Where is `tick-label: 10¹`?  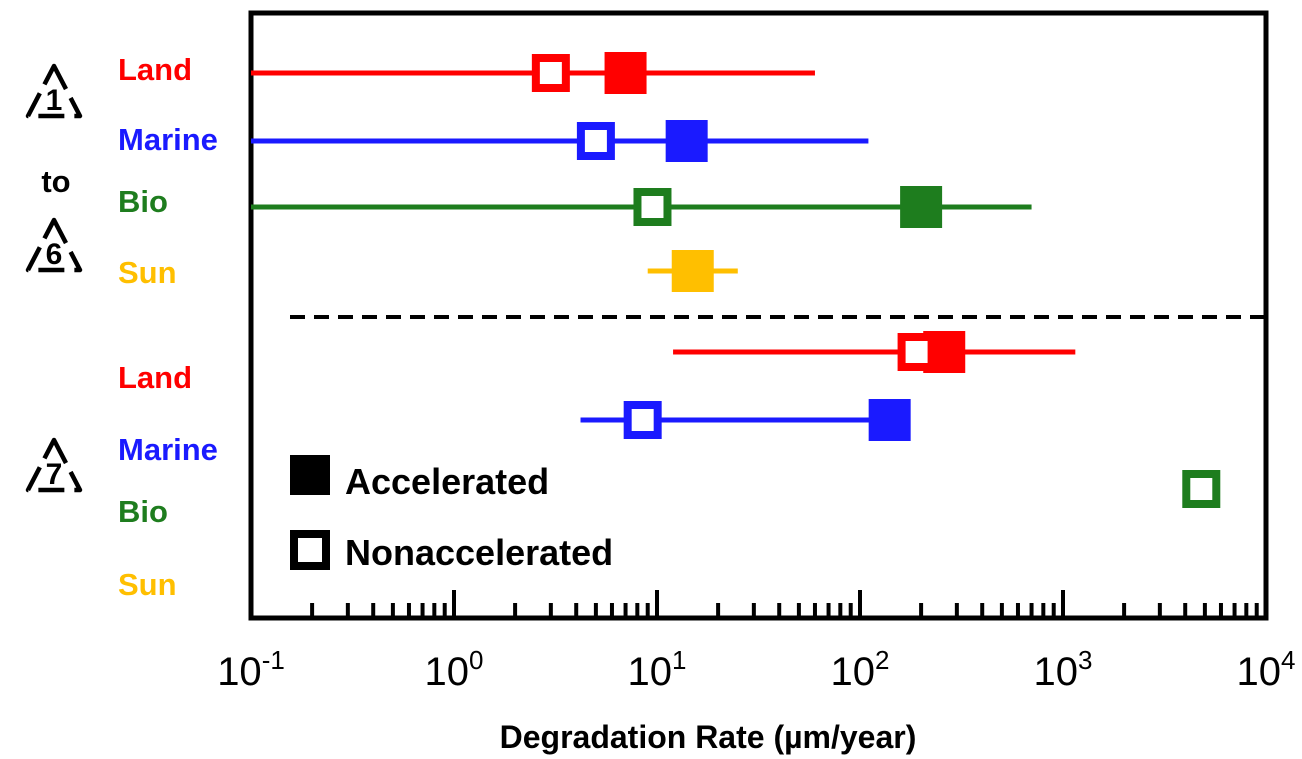
tick-label: 10¹ is located at coordinates (657, 669).